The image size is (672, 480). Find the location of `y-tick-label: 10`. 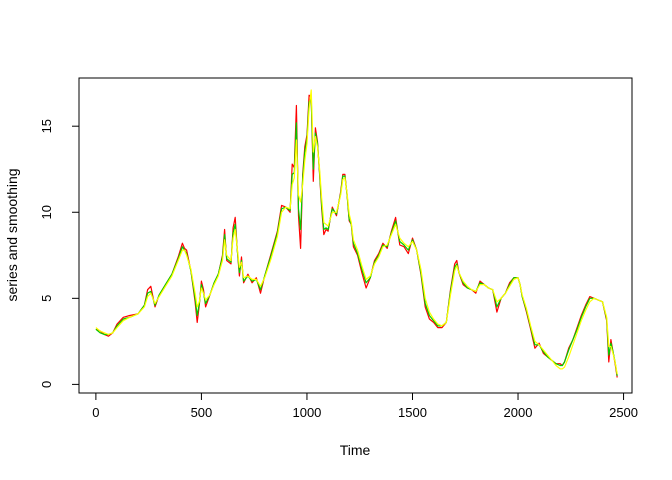

y-tick-label: 10 is located at coordinates (46, 212).